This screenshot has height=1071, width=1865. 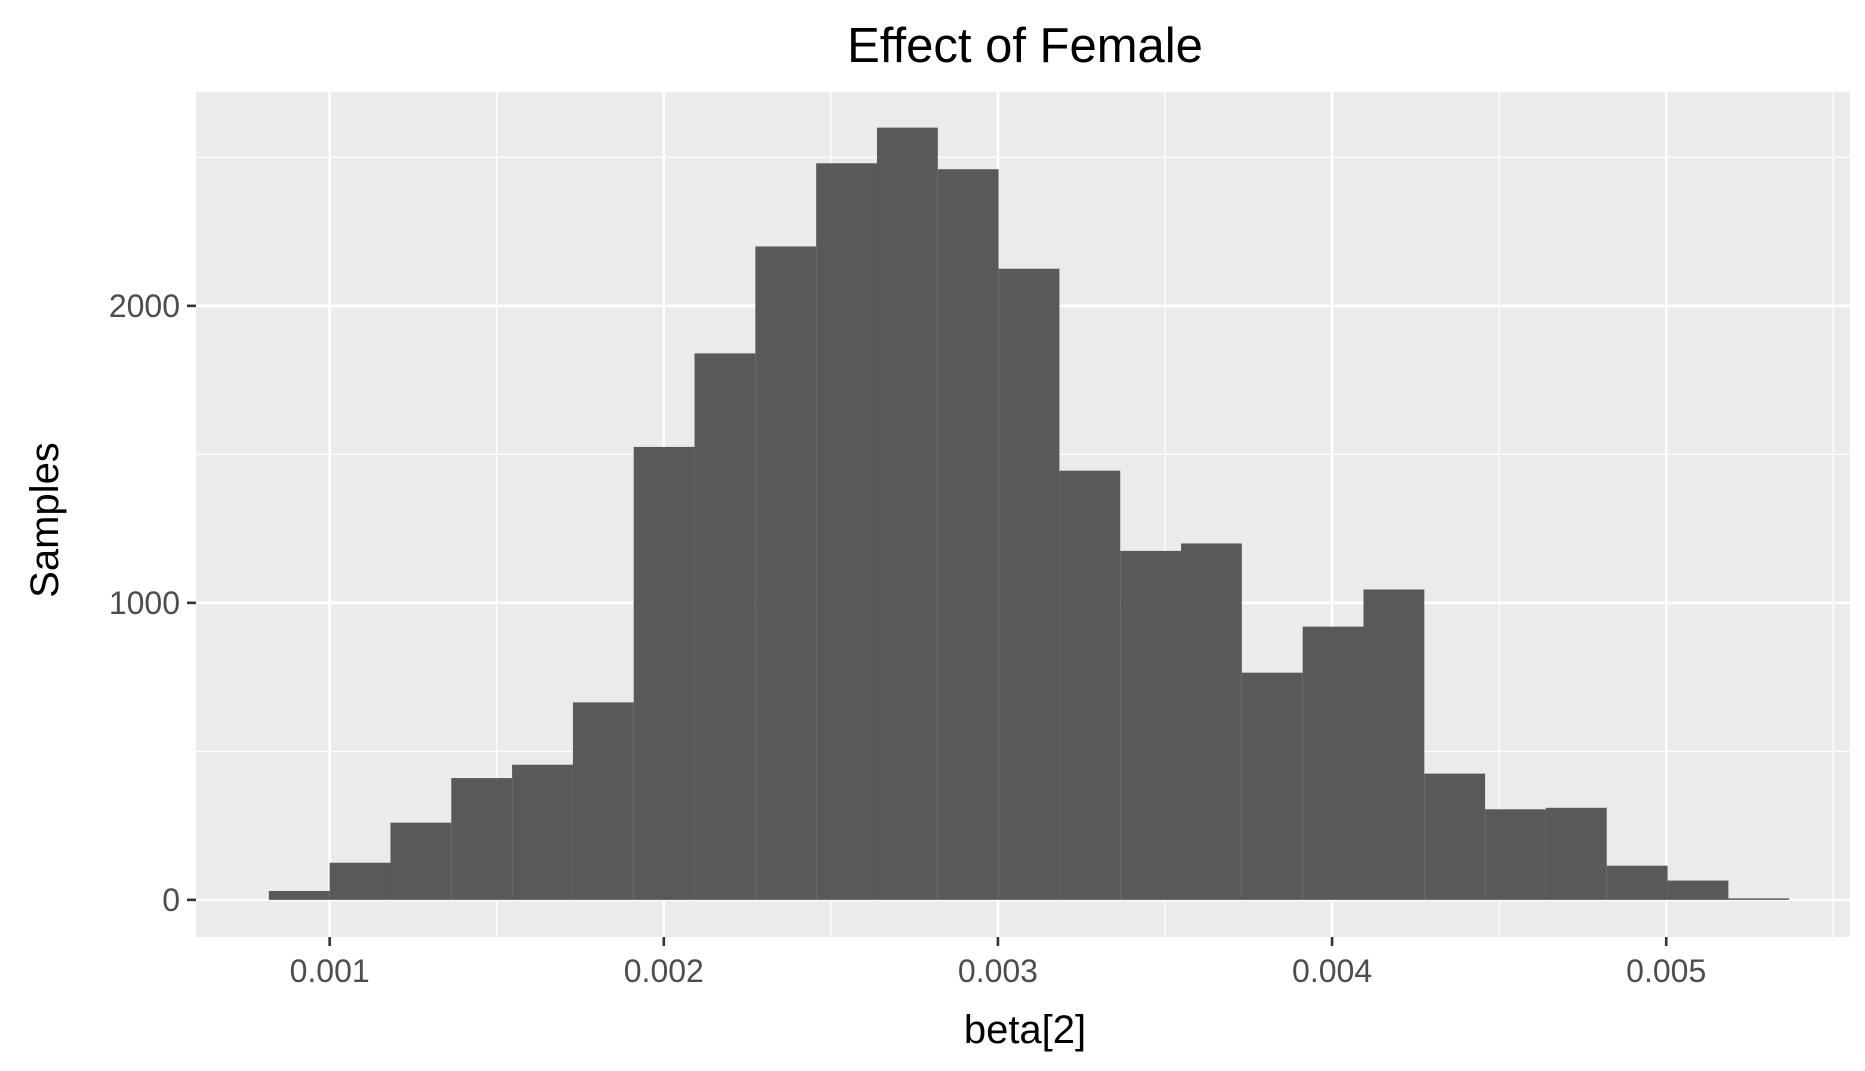 I want to click on y-axis-label: Samples, so click(x=45, y=520).